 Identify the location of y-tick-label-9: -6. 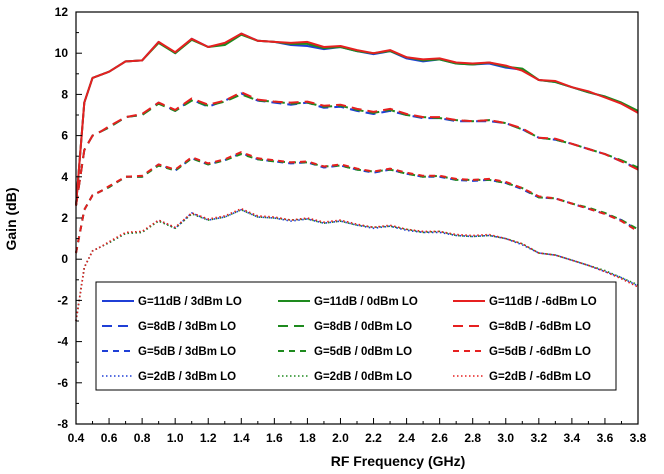
(62, 383).